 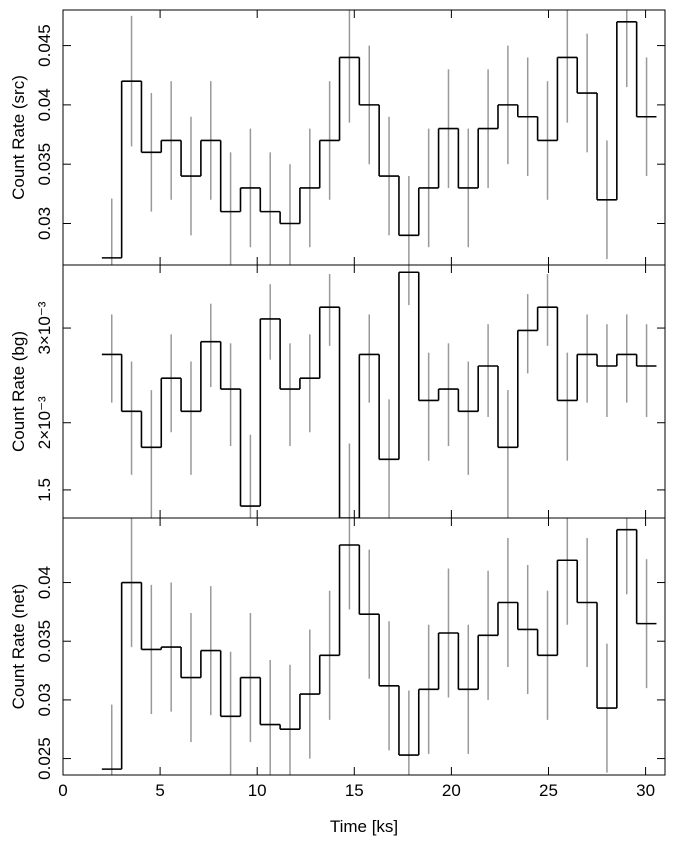 I want to click on x-tick-label: 10, so click(x=257, y=790).